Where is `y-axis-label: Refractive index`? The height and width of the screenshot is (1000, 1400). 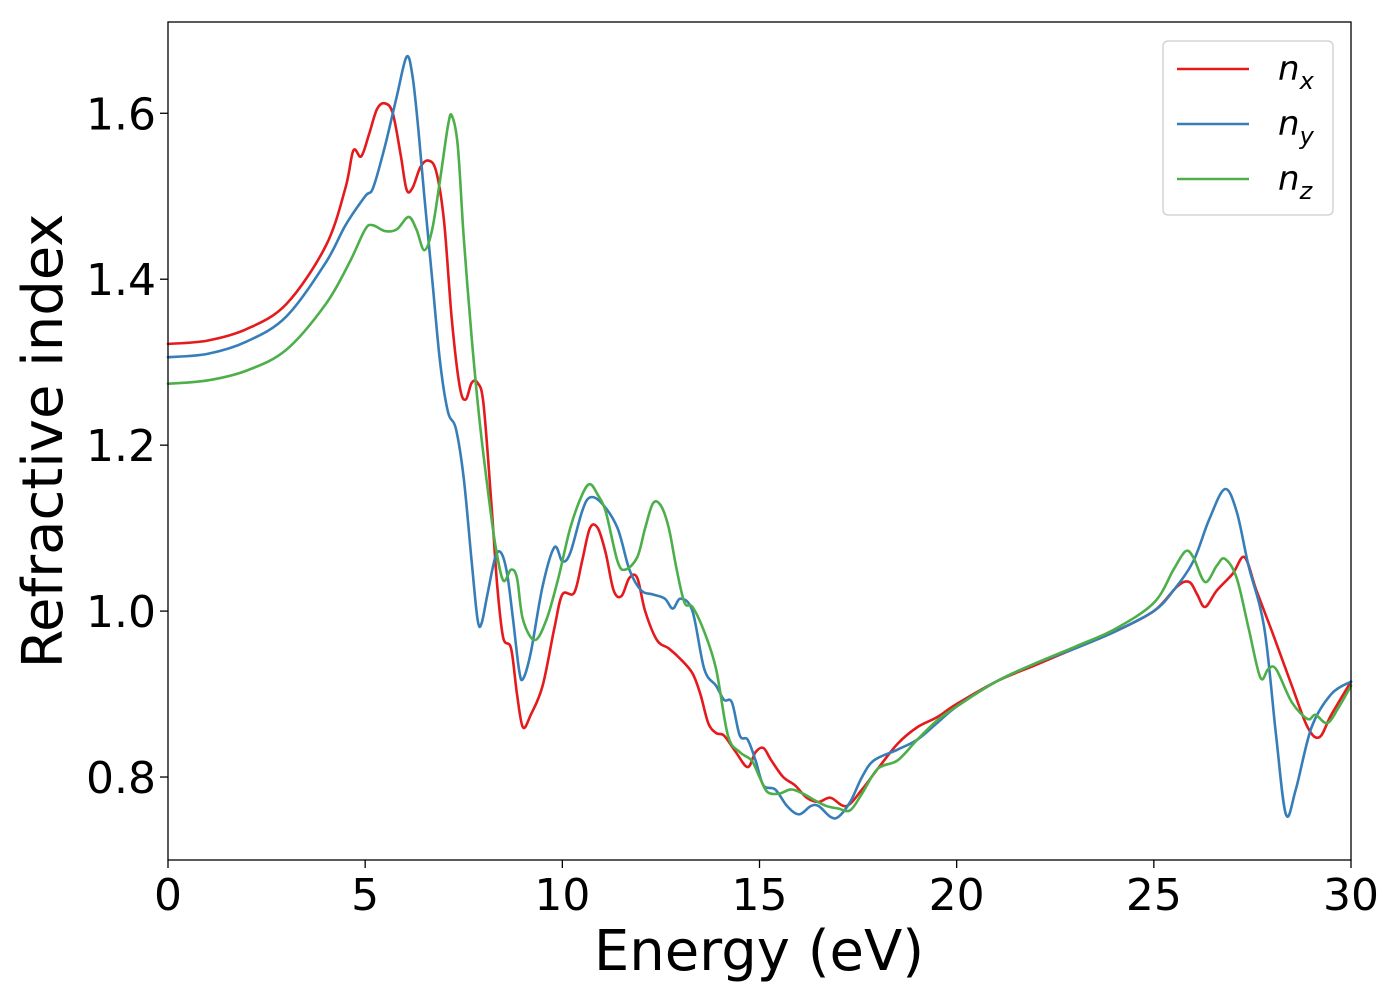 y-axis-label: Refractive index is located at coordinates (43, 441).